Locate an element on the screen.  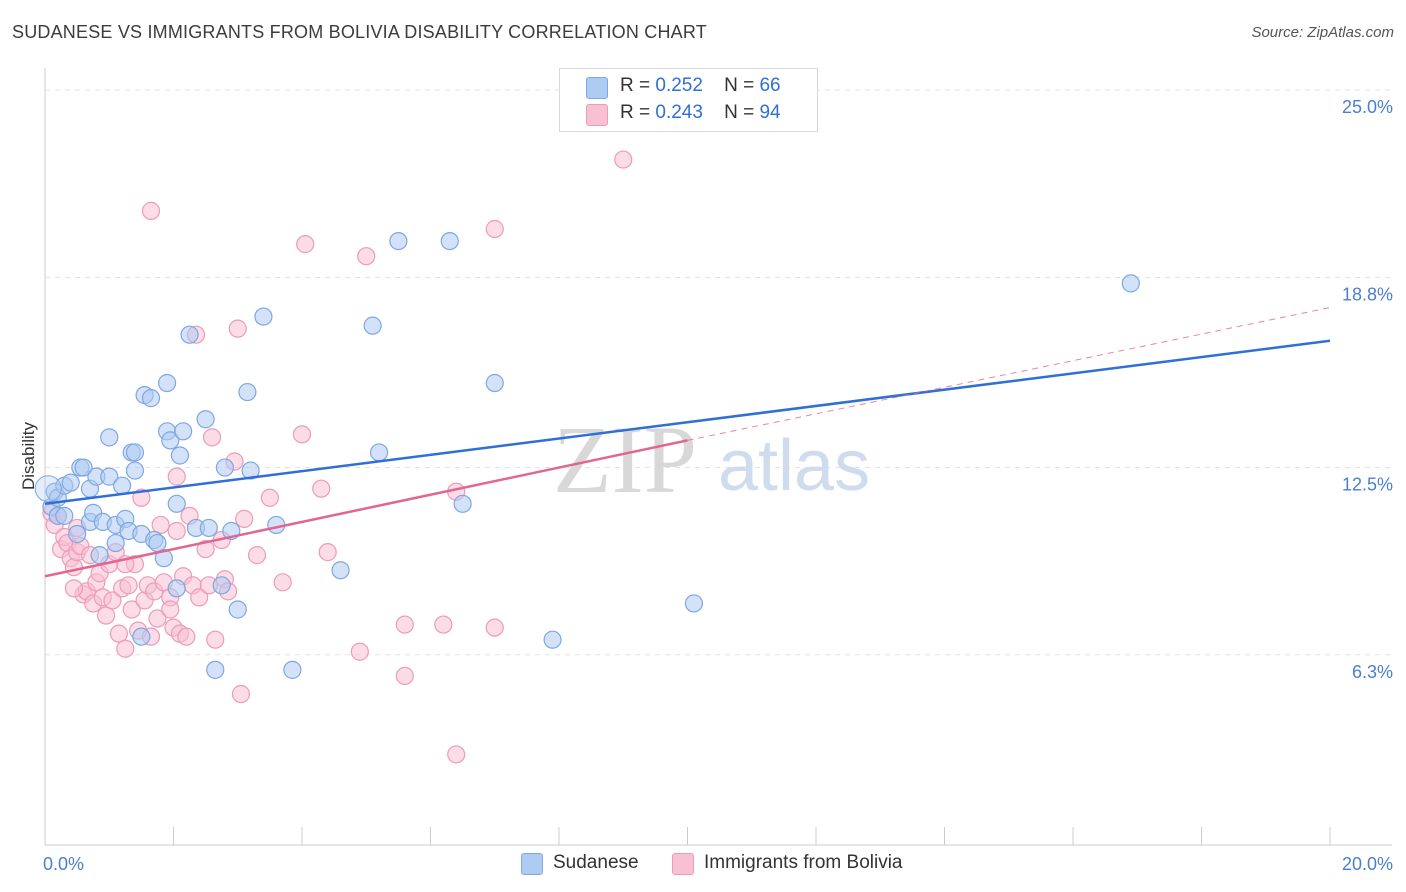
y-tick-label: 25.0% is located at coordinates (1367, 107).